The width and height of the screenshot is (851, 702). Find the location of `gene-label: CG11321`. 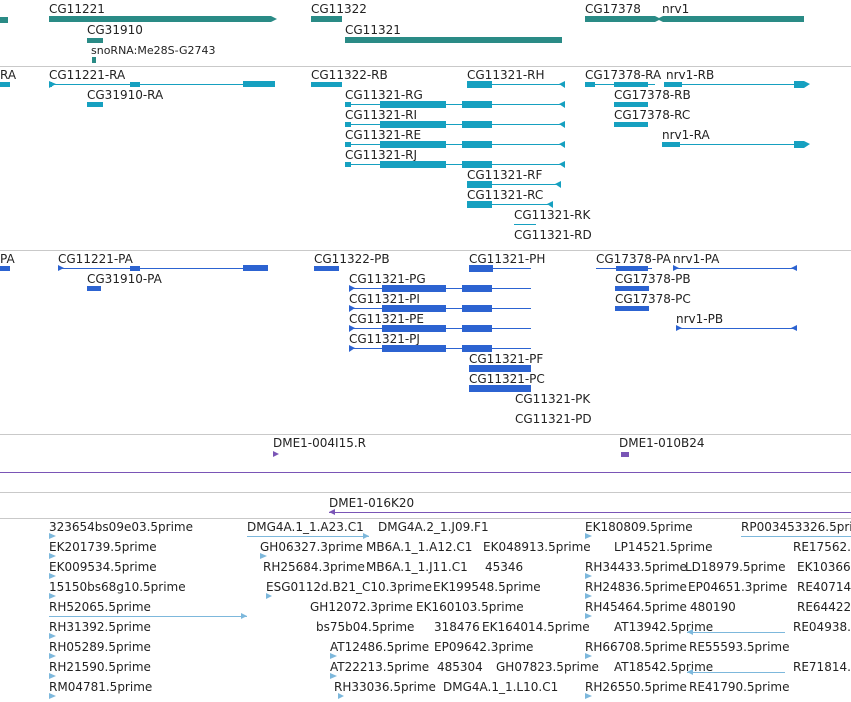

gene-label: CG11321 is located at coordinates (373, 30).